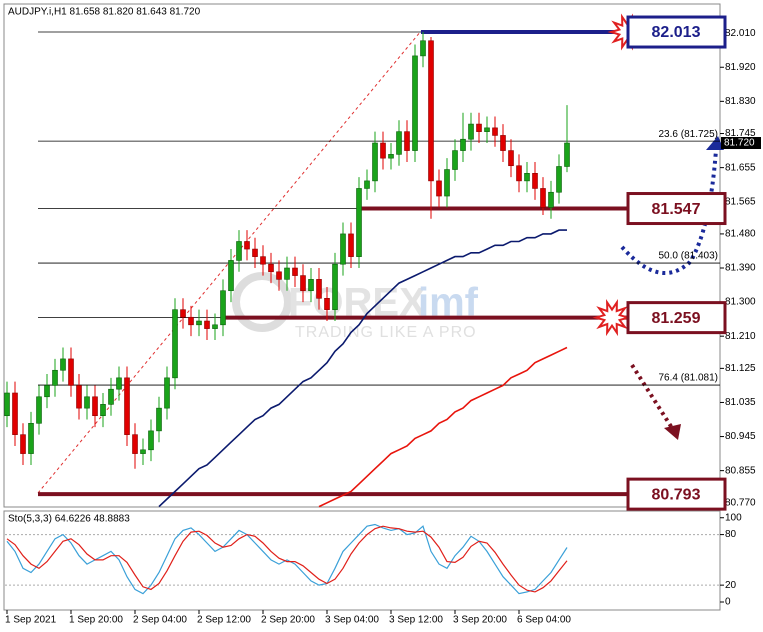 The image size is (763, 632). Describe the element at coordinates (676, 494) in the screenshot. I see `level-label: 80.793` at that location.